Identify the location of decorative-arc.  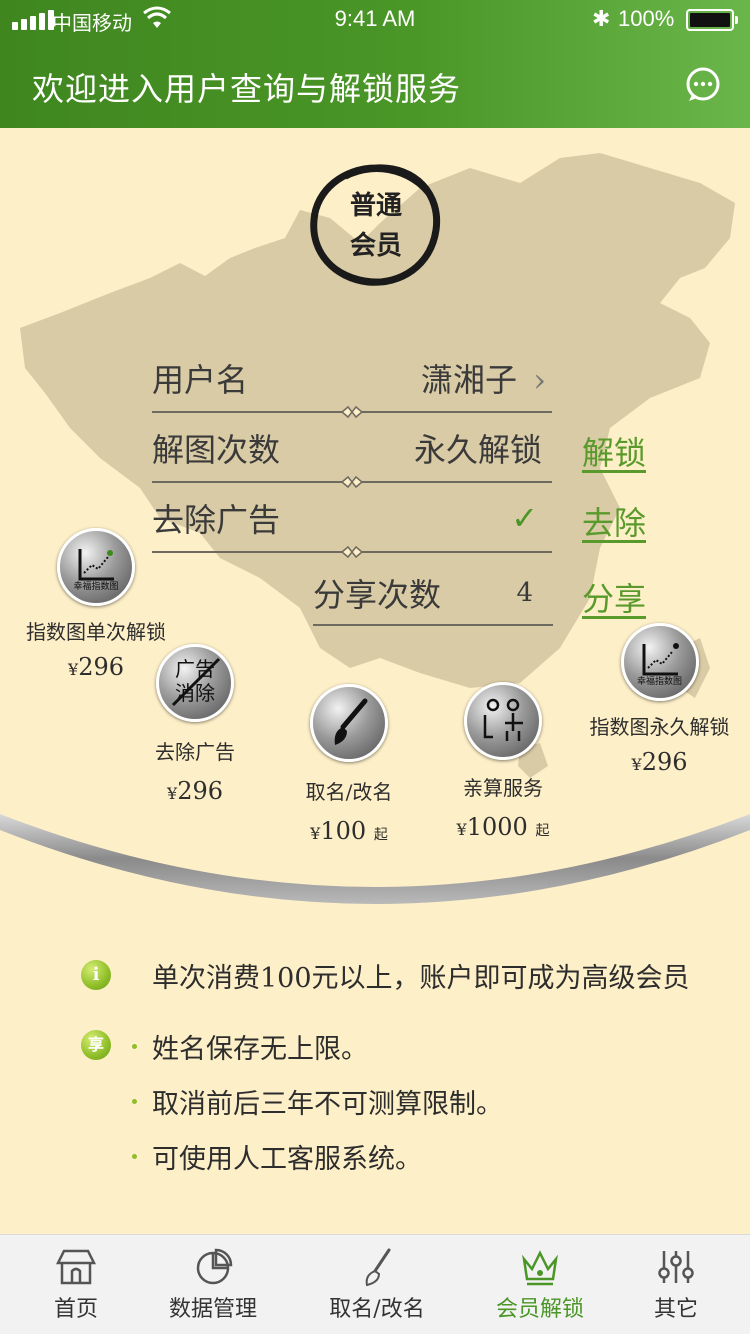
(375, 859).